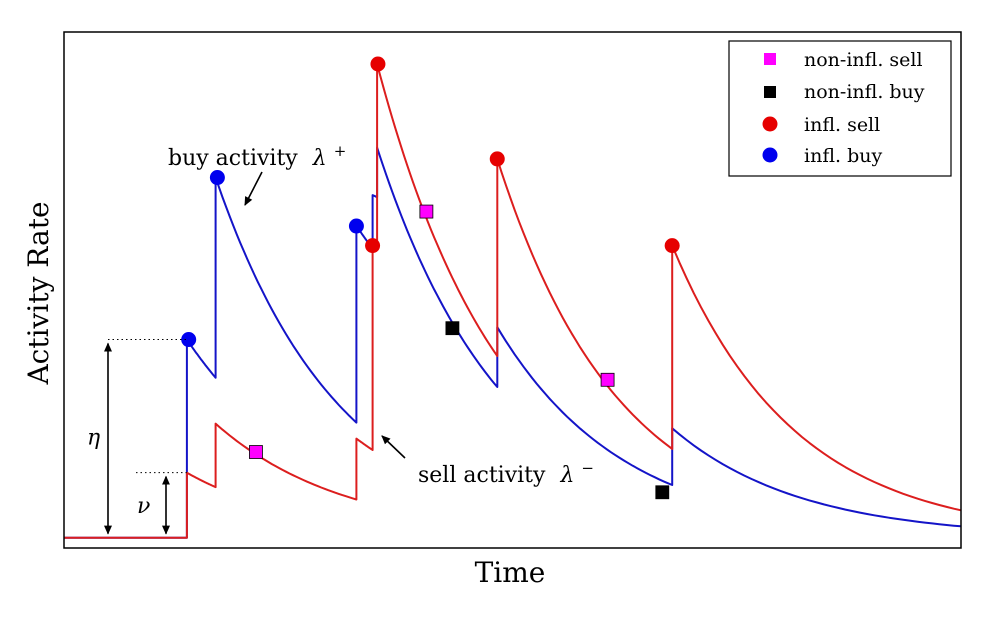  I want to click on buy-activity-annotation: buy activity λ +, so click(257, 156).